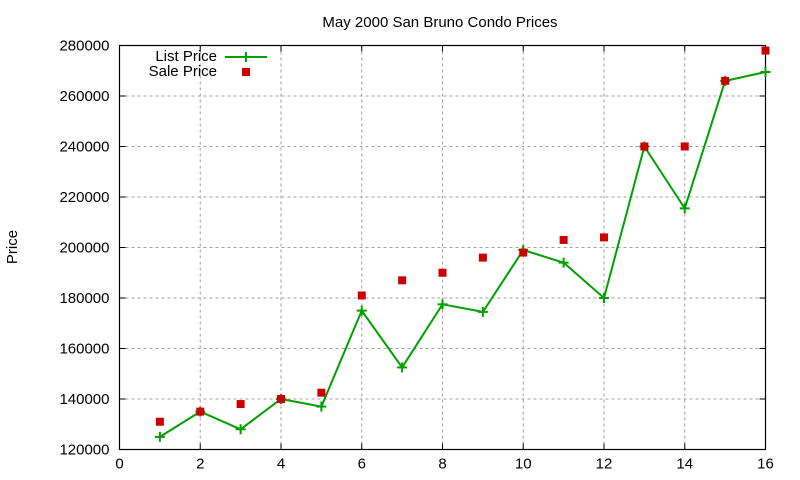  Describe the element at coordinates (765, 464) in the screenshot. I see `x-tick-label: 16` at that location.